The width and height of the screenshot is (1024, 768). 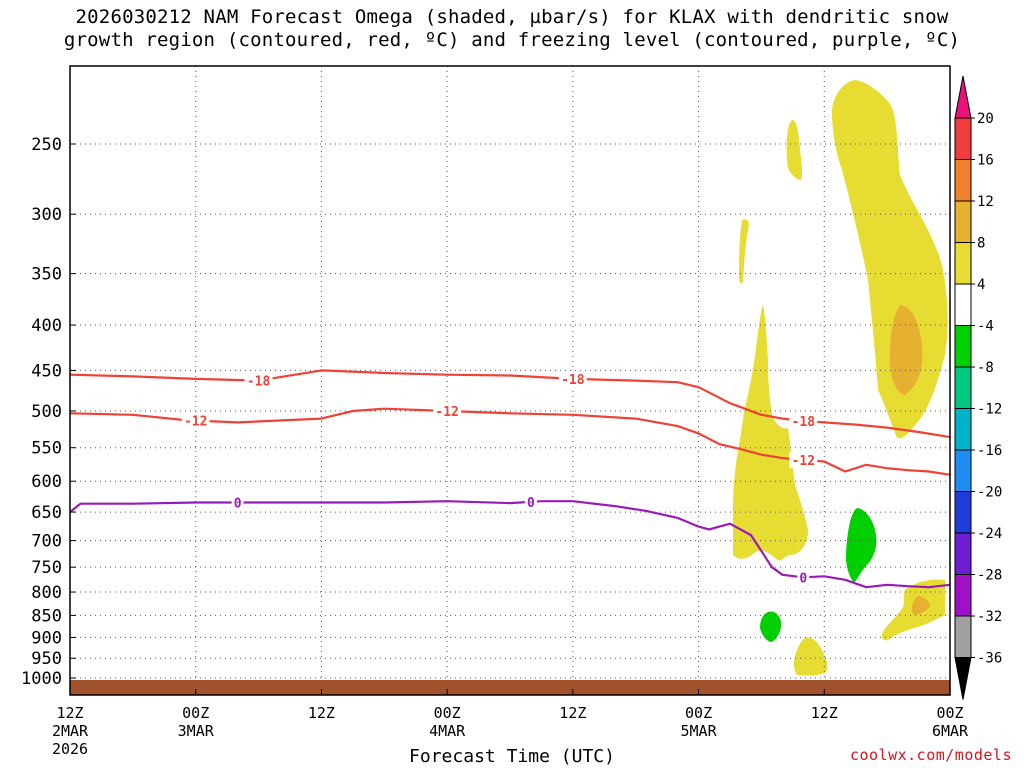 What do you see at coordinates (930, 755) in the screenshot?
I see `credit-link: coolwx.com/models` at bounding box center [930, 755].